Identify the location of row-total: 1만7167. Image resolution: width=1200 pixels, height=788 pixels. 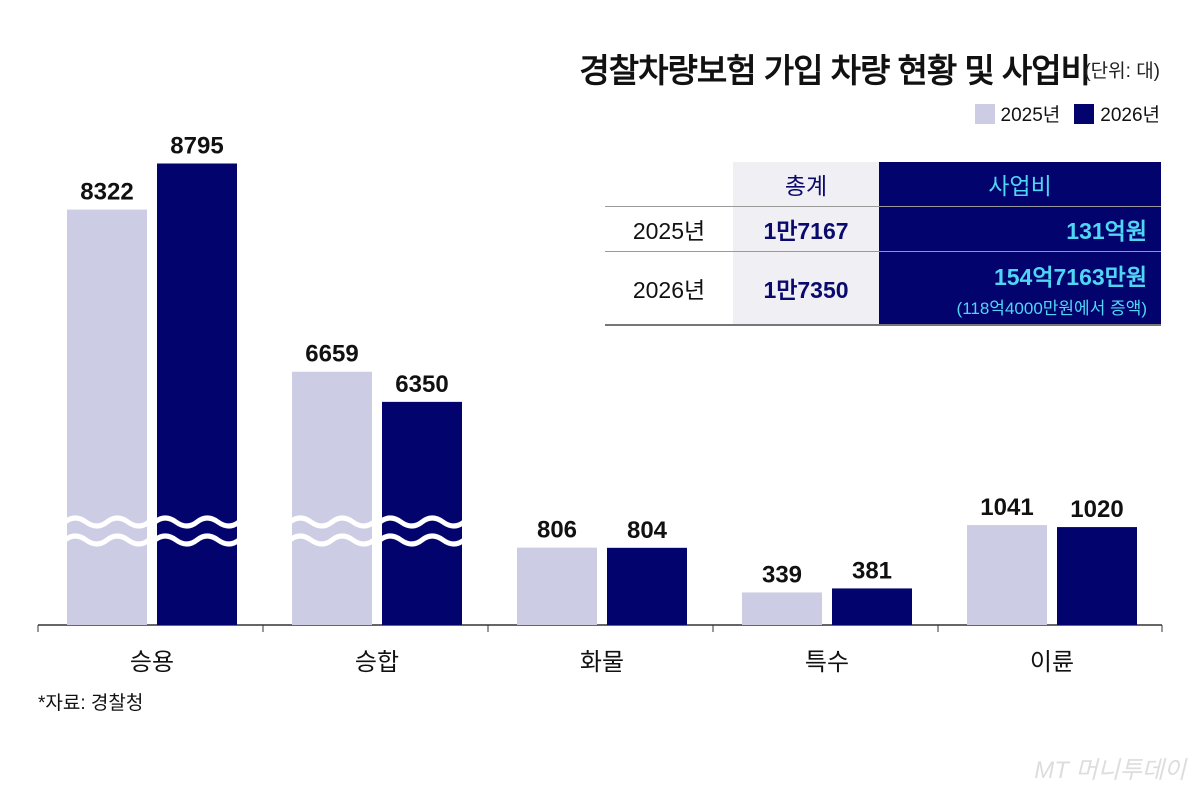
(806, 229).